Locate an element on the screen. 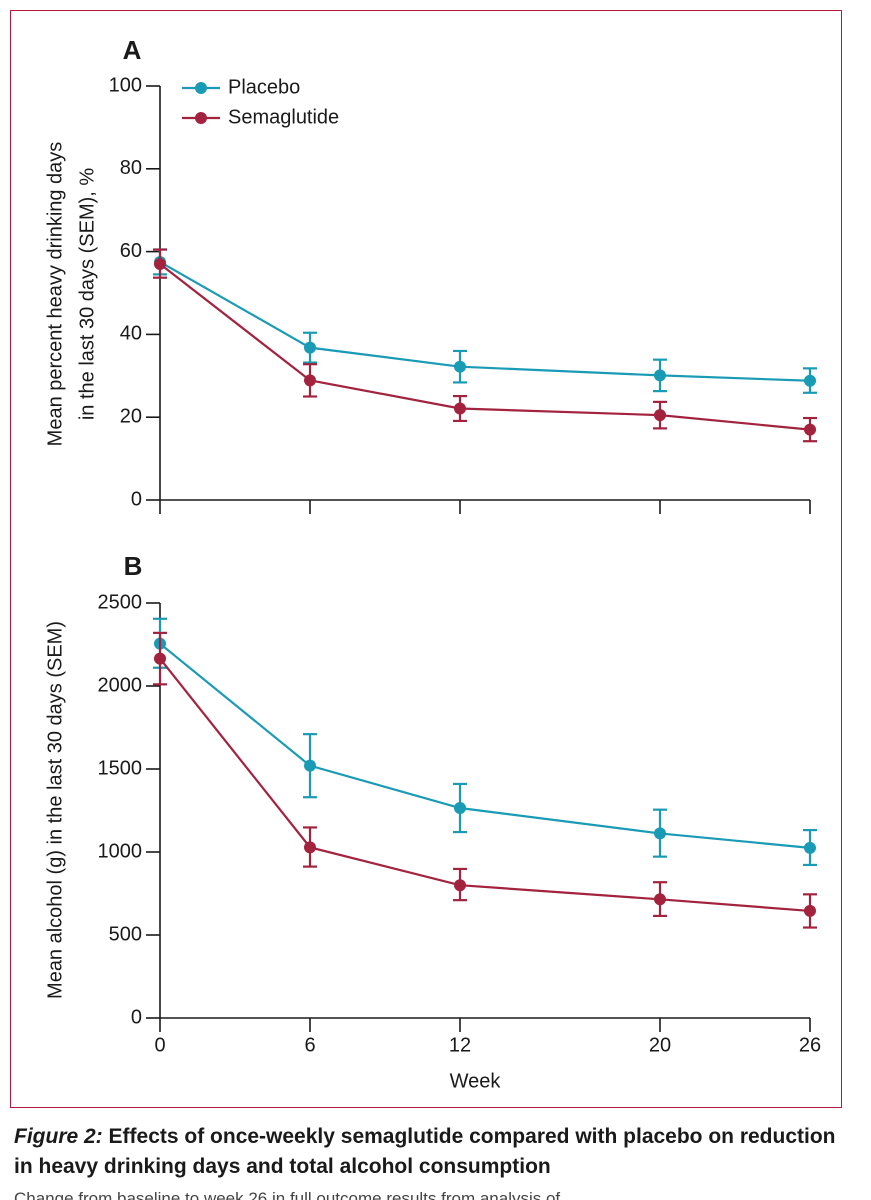  legend: Placebo Semaglutide is located at coordinates (260, 102).